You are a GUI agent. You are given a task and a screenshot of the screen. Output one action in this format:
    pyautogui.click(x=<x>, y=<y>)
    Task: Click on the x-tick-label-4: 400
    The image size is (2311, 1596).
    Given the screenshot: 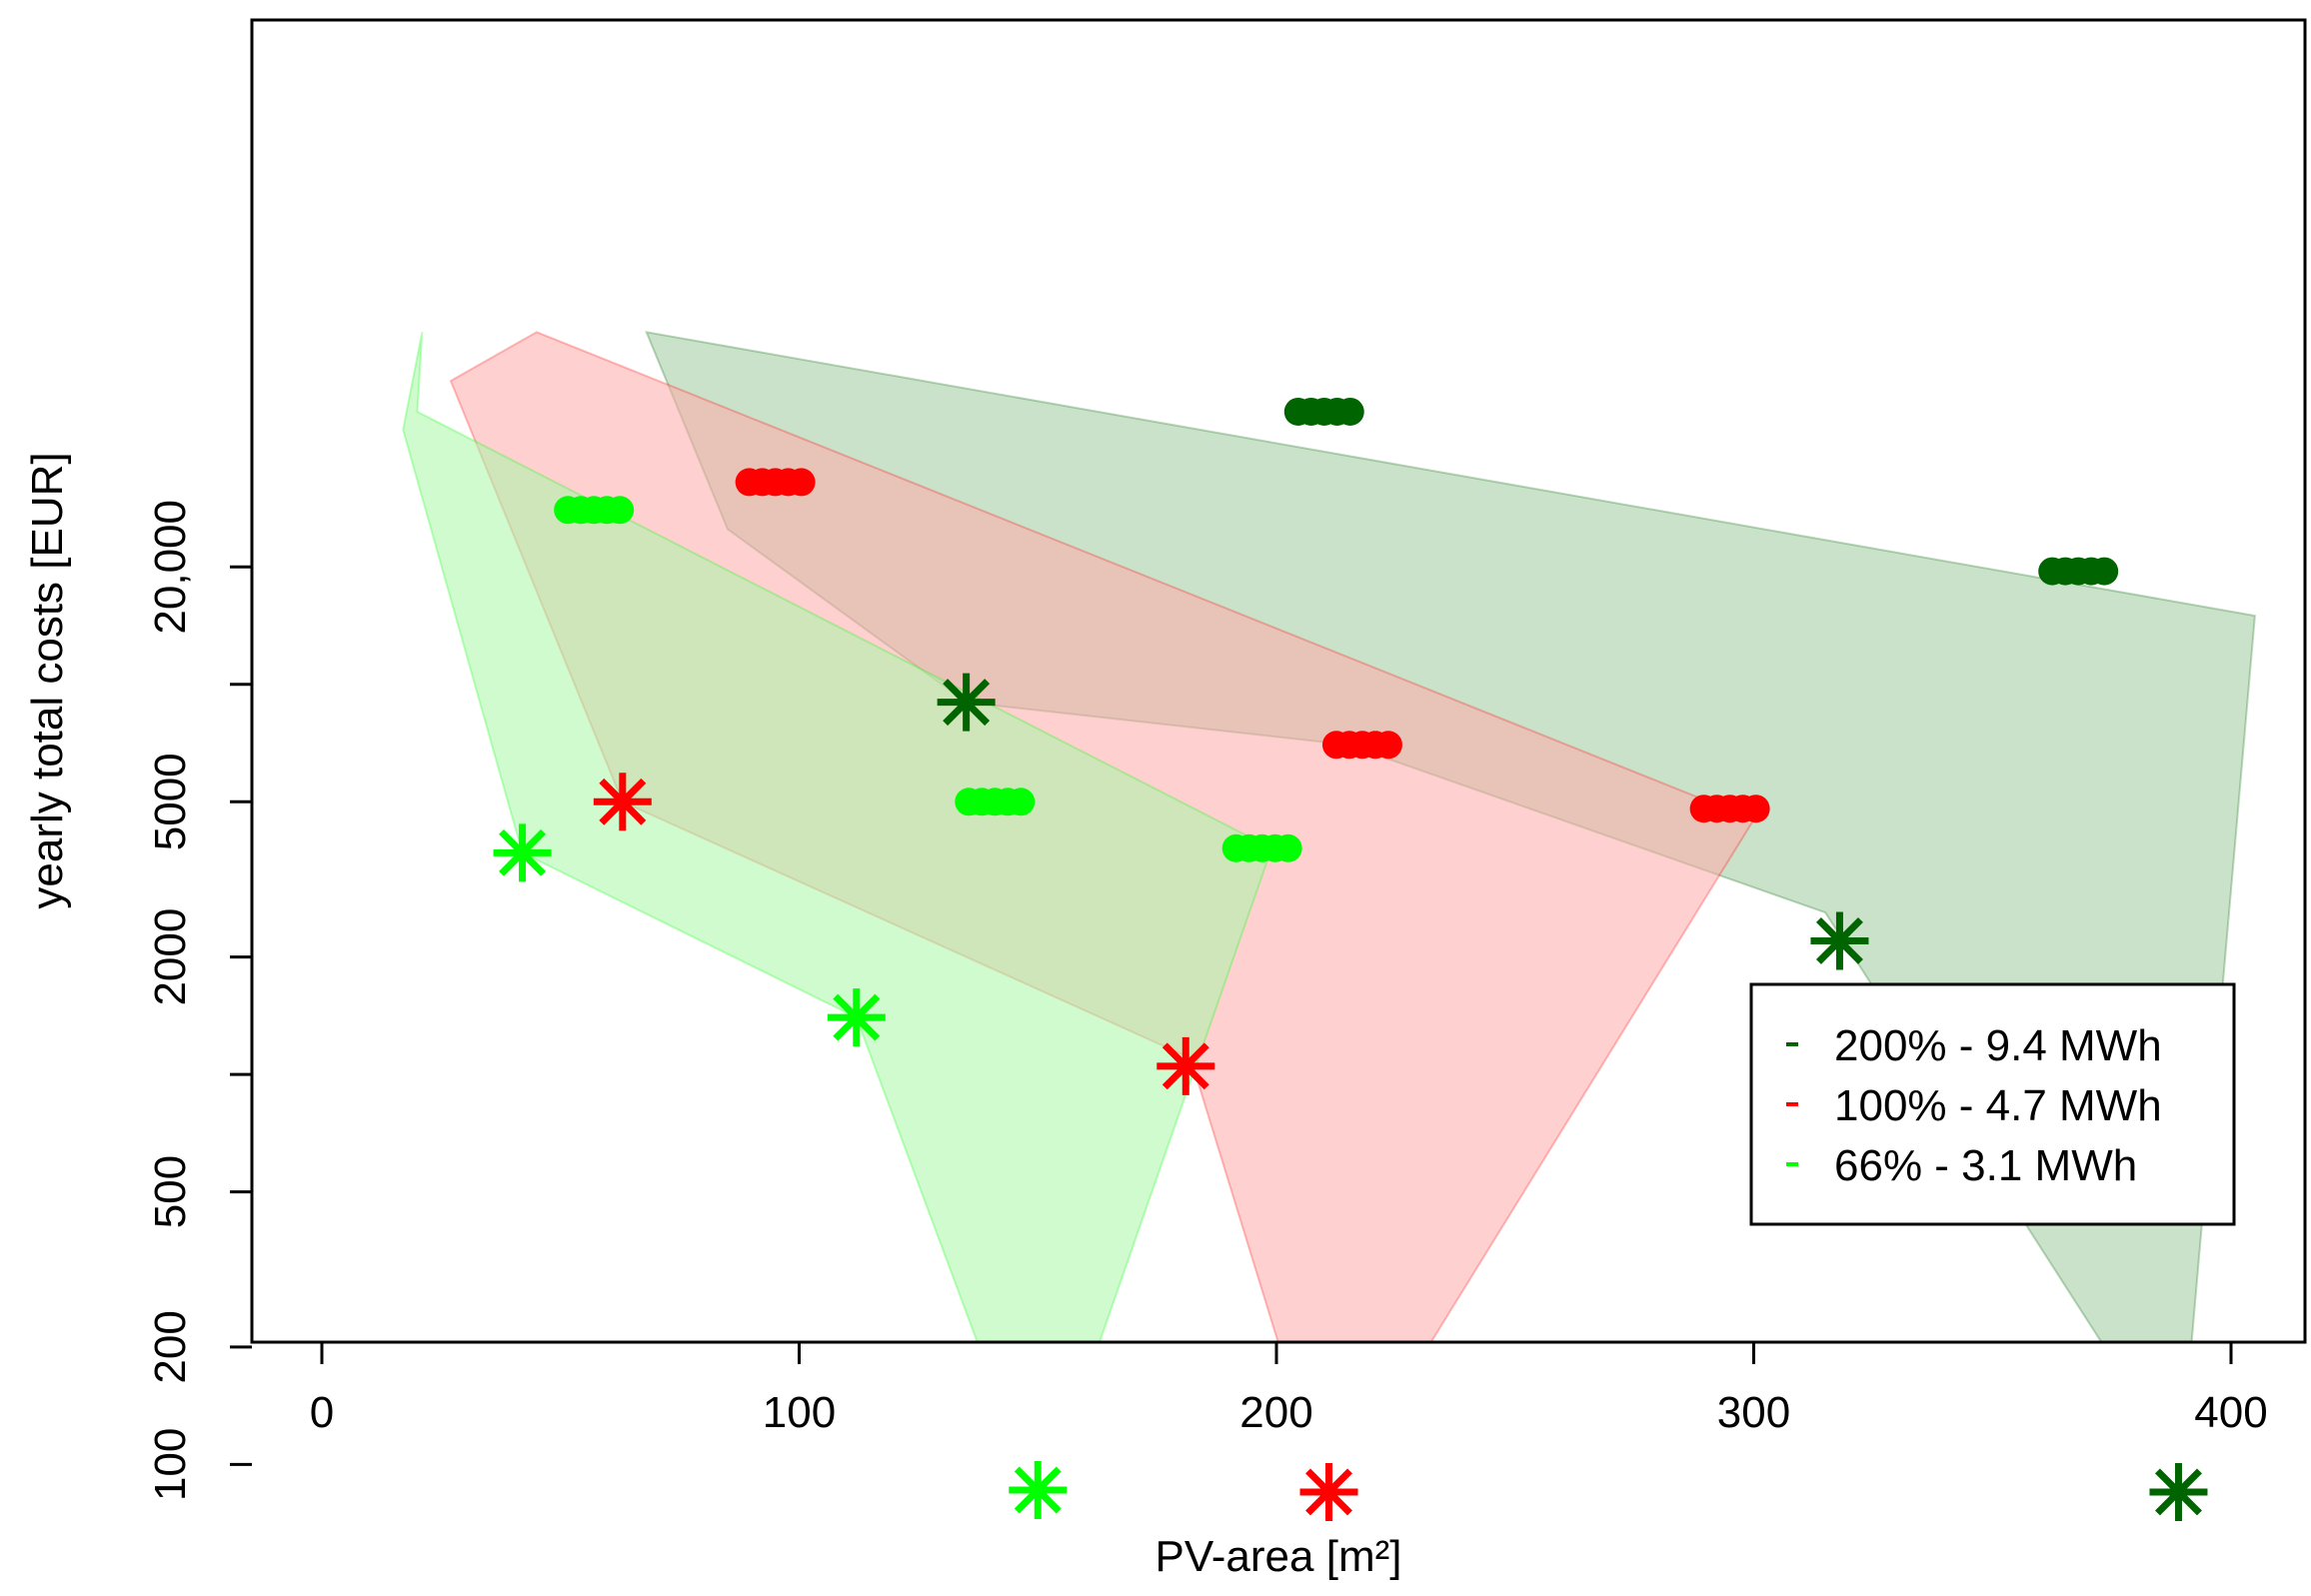 What is the action you would take?
    pyautogui.click(x=2230, y=1413)
    